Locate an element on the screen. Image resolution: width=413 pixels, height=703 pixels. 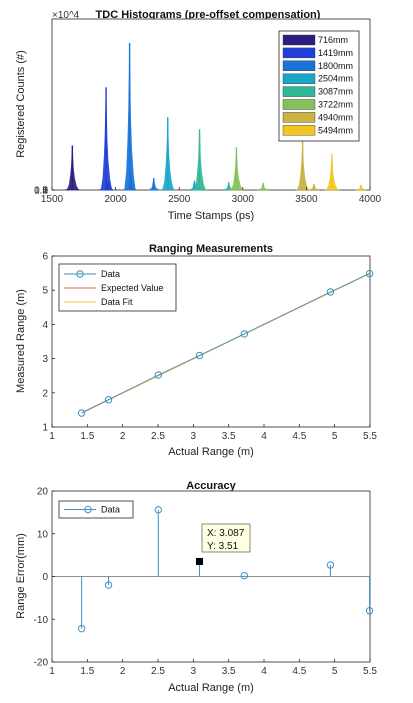
chart-3-title: Accuracy is located at coordinates (211, 486).